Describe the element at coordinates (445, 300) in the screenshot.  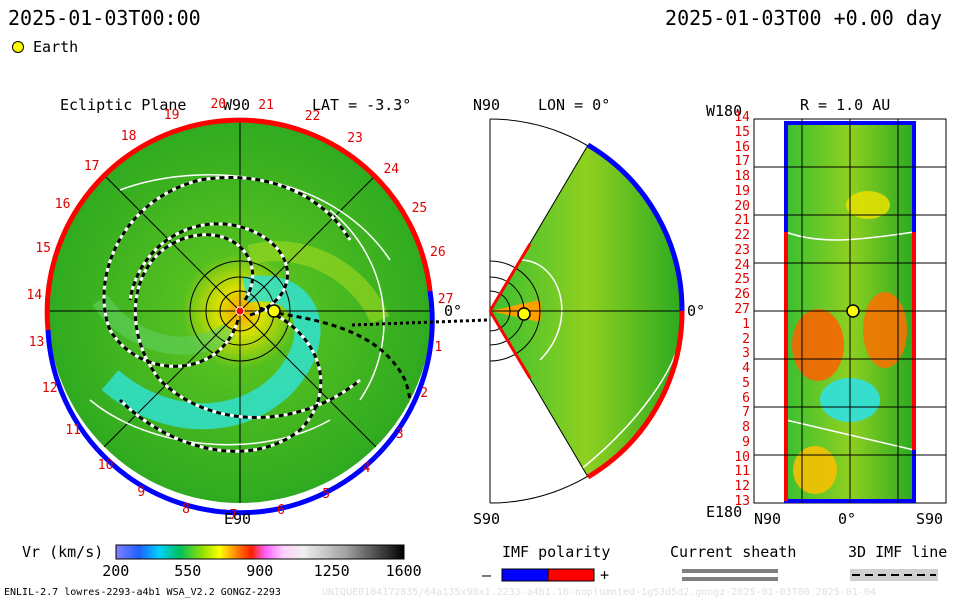
I see `carrington-tick-label: 27` at that location.